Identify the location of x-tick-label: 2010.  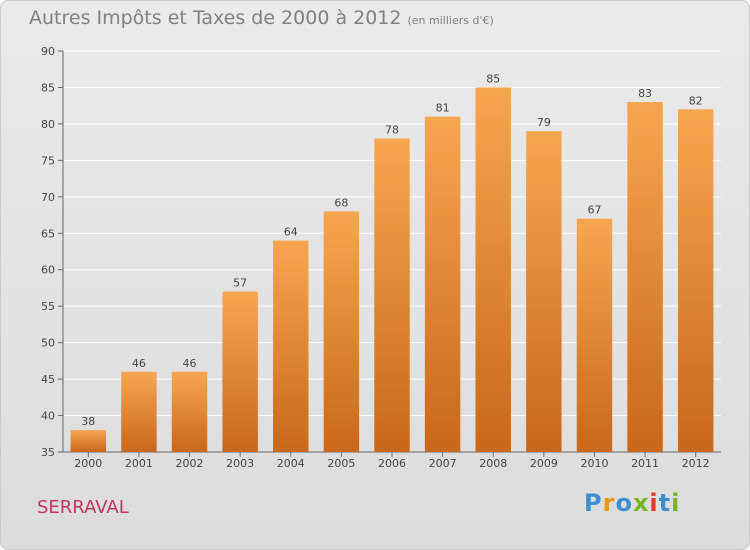
(594, 463).